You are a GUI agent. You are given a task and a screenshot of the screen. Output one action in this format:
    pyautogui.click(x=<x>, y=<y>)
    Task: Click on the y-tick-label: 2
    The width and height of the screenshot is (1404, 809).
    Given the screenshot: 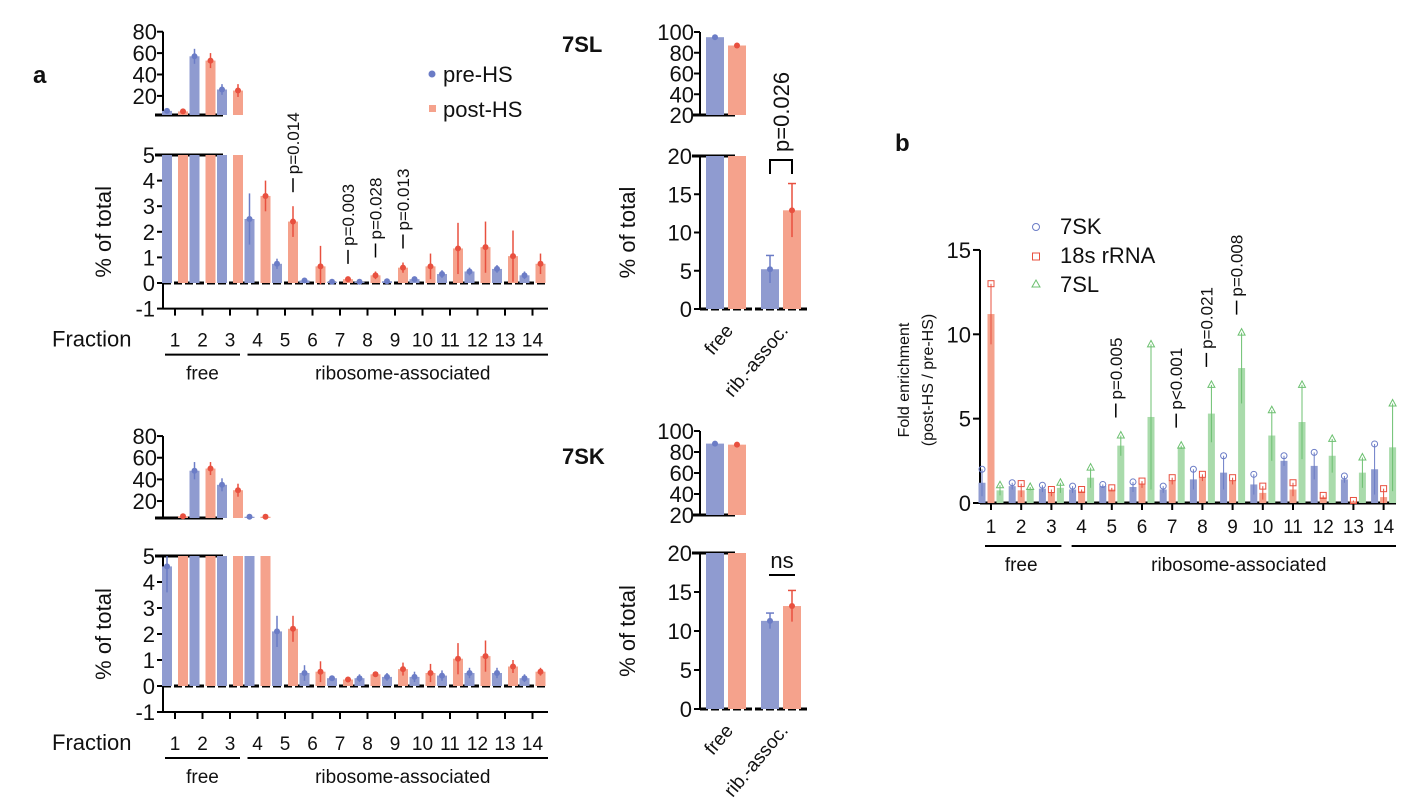 What is the action you would take?
    pyautogui.click(x=149, y=634)
    